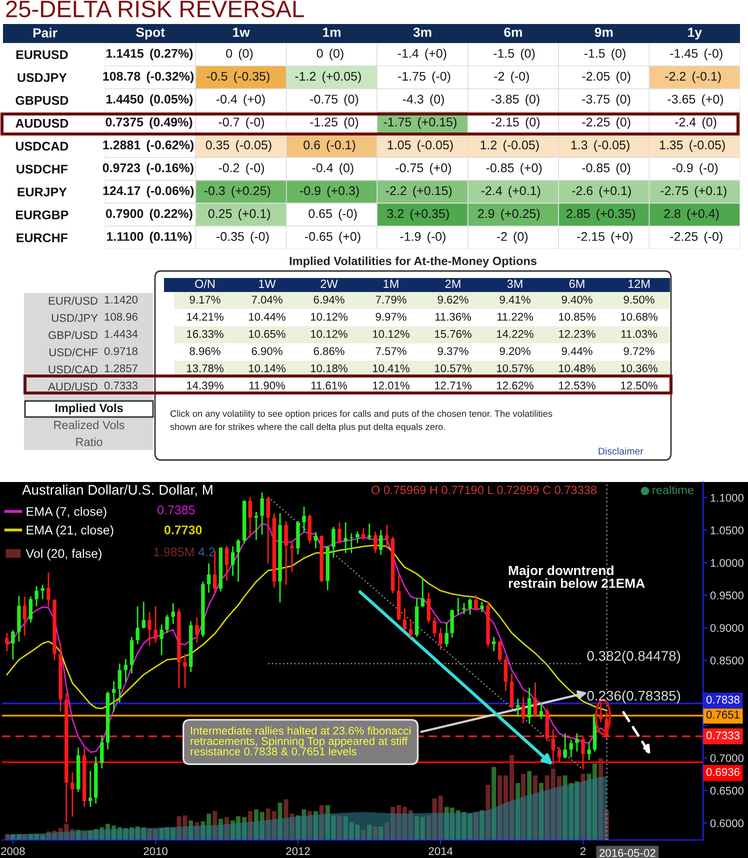 Image resolution: width=748 pixels, height=858 pixels. What do you see at coordinates (484, 490) in the screenshot?
I see `annotation: O 0.75969 H 0.77190 L 0.72999 C 0.73338` at bounding box center [484, 490].